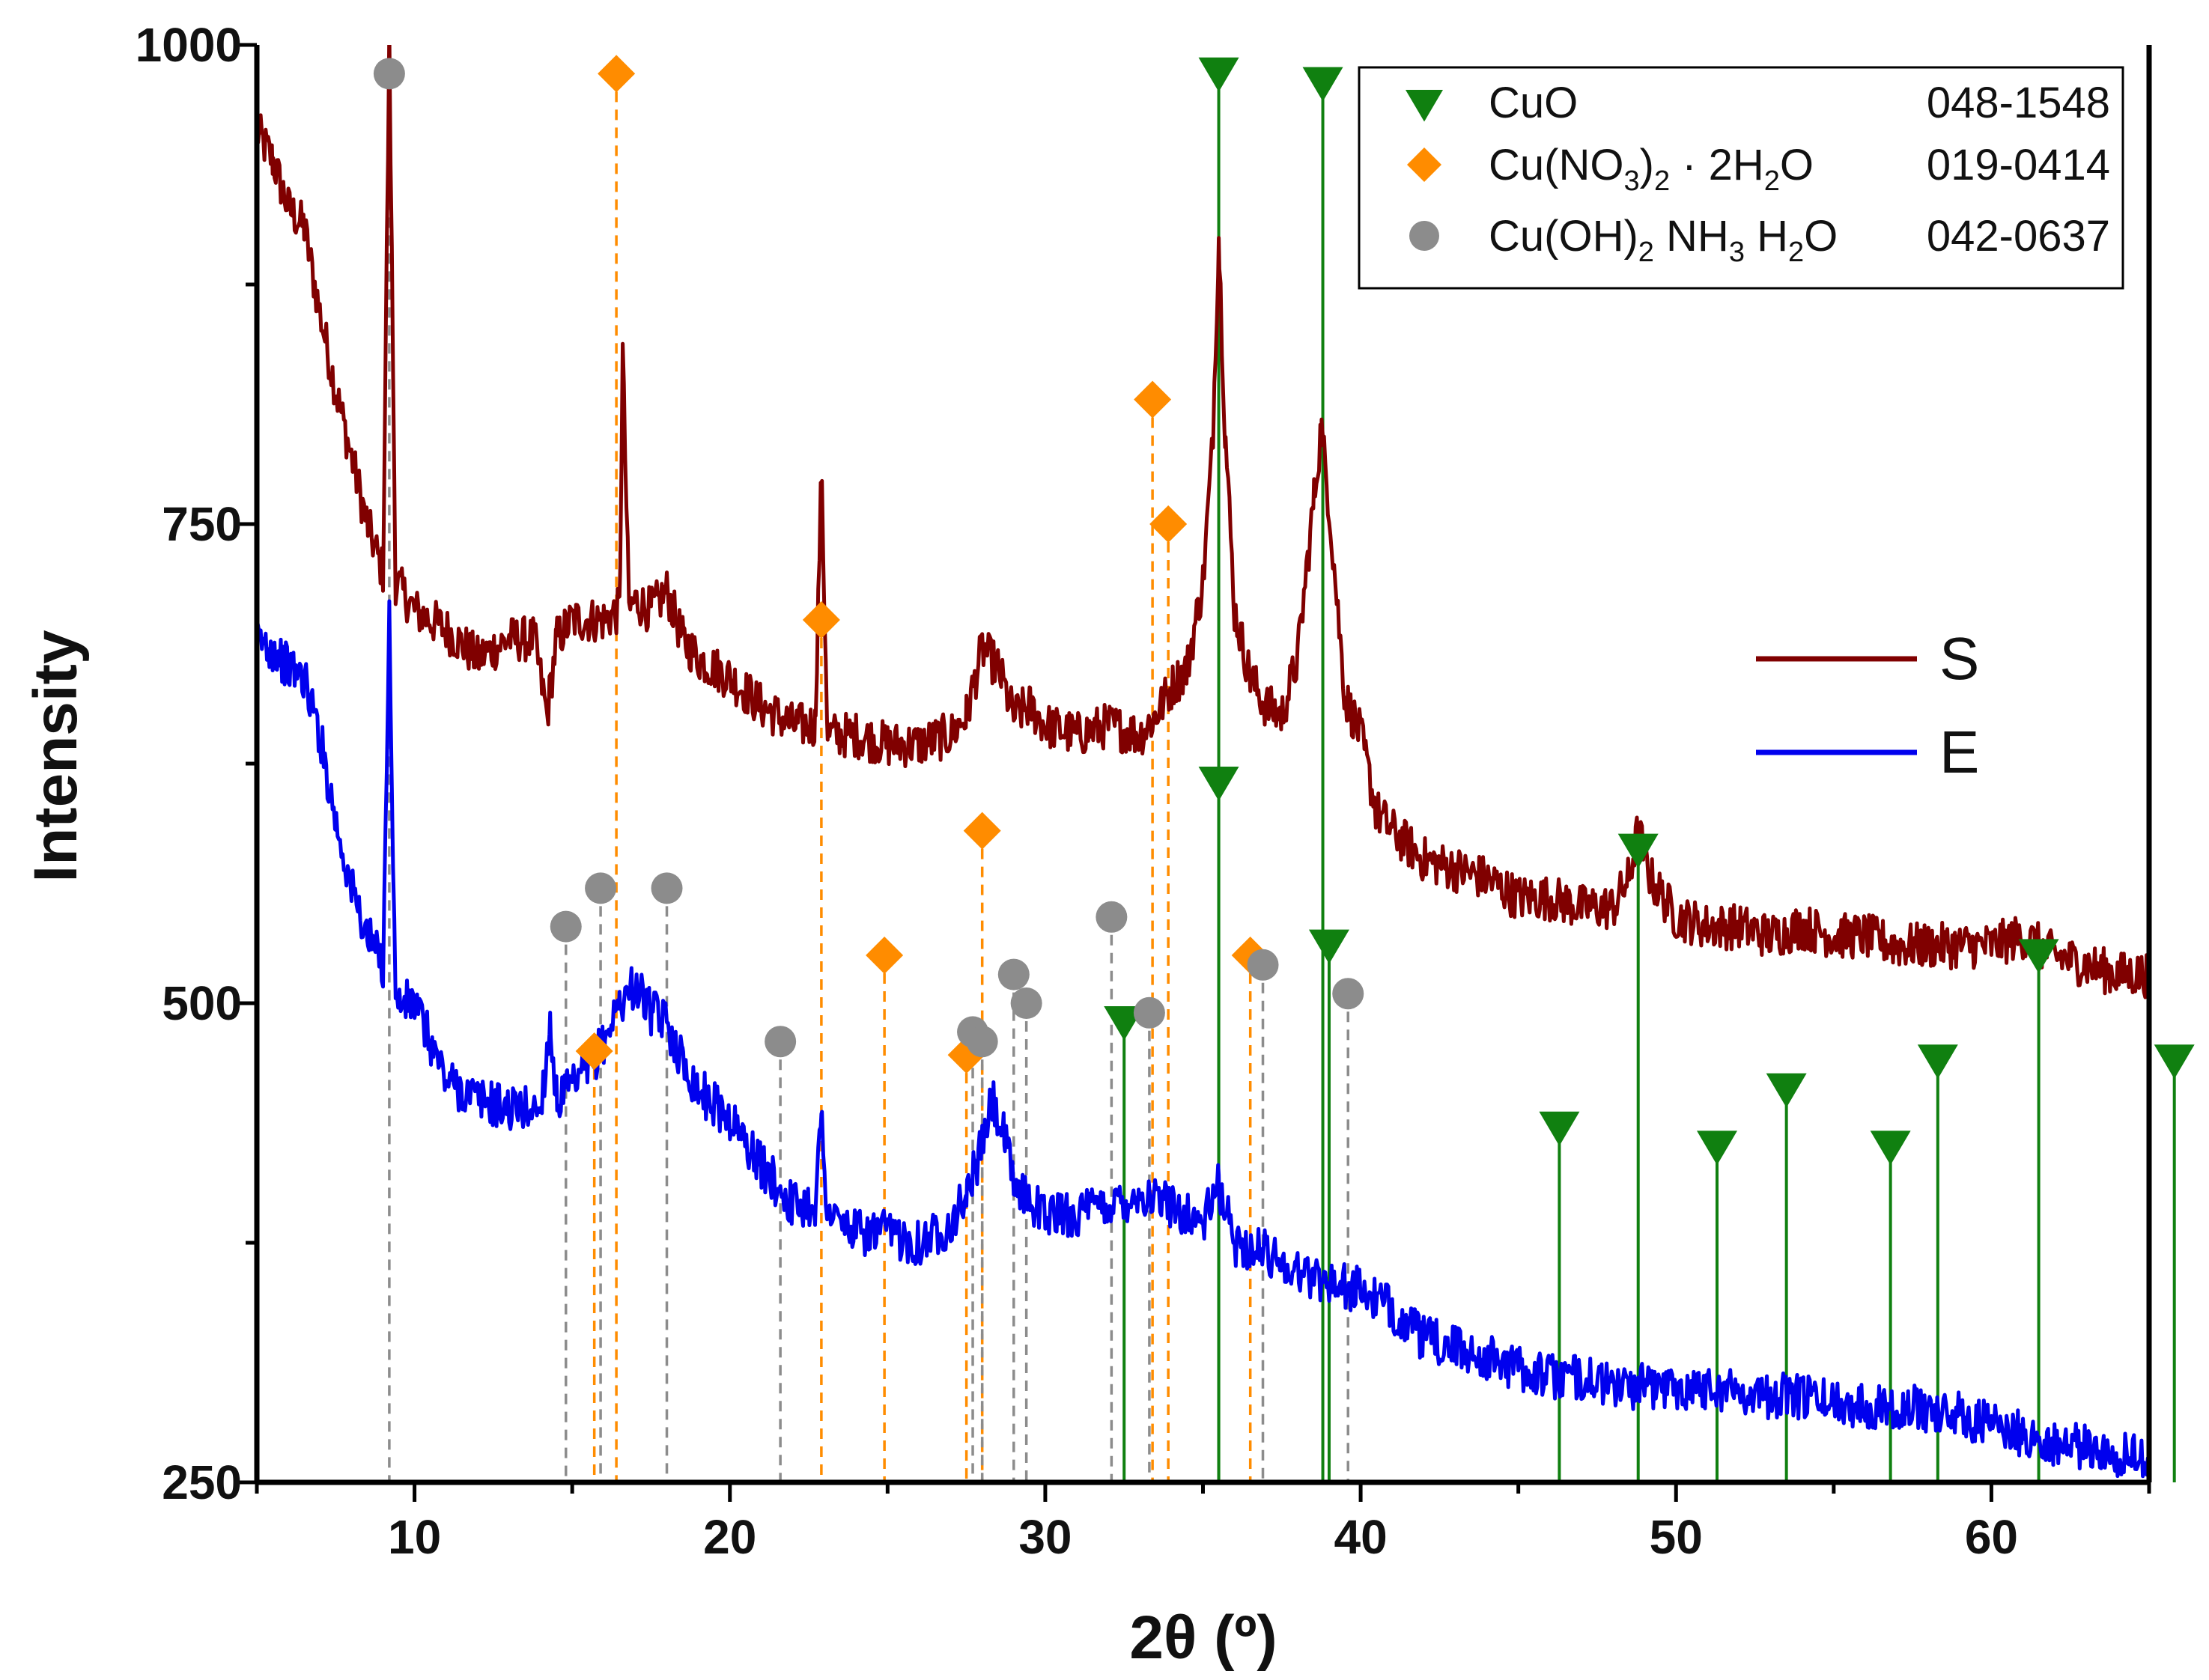 This screenshot has width=2209, height=1680. What do you see at coordinates (1959, 658) in the screenshot?
I see `series-legend-label-s: S` at bounding box center [1959, 658].